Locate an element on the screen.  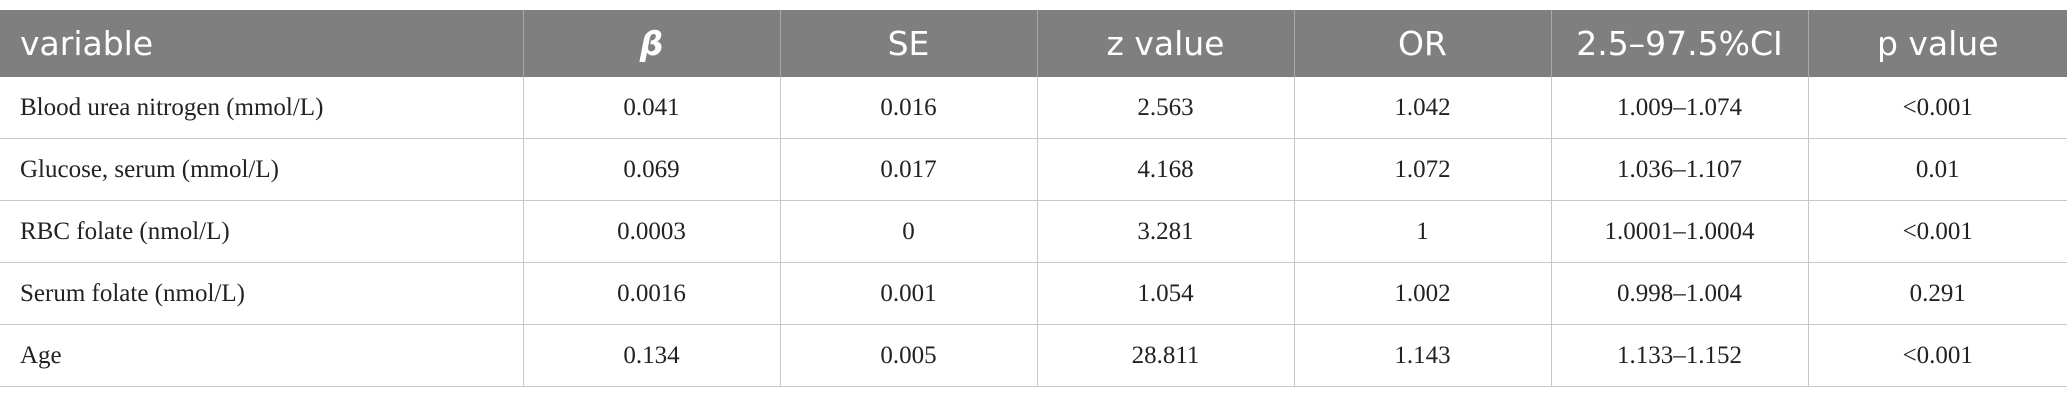
table-cell: 1.072 is located at coordinates (1422, 169).